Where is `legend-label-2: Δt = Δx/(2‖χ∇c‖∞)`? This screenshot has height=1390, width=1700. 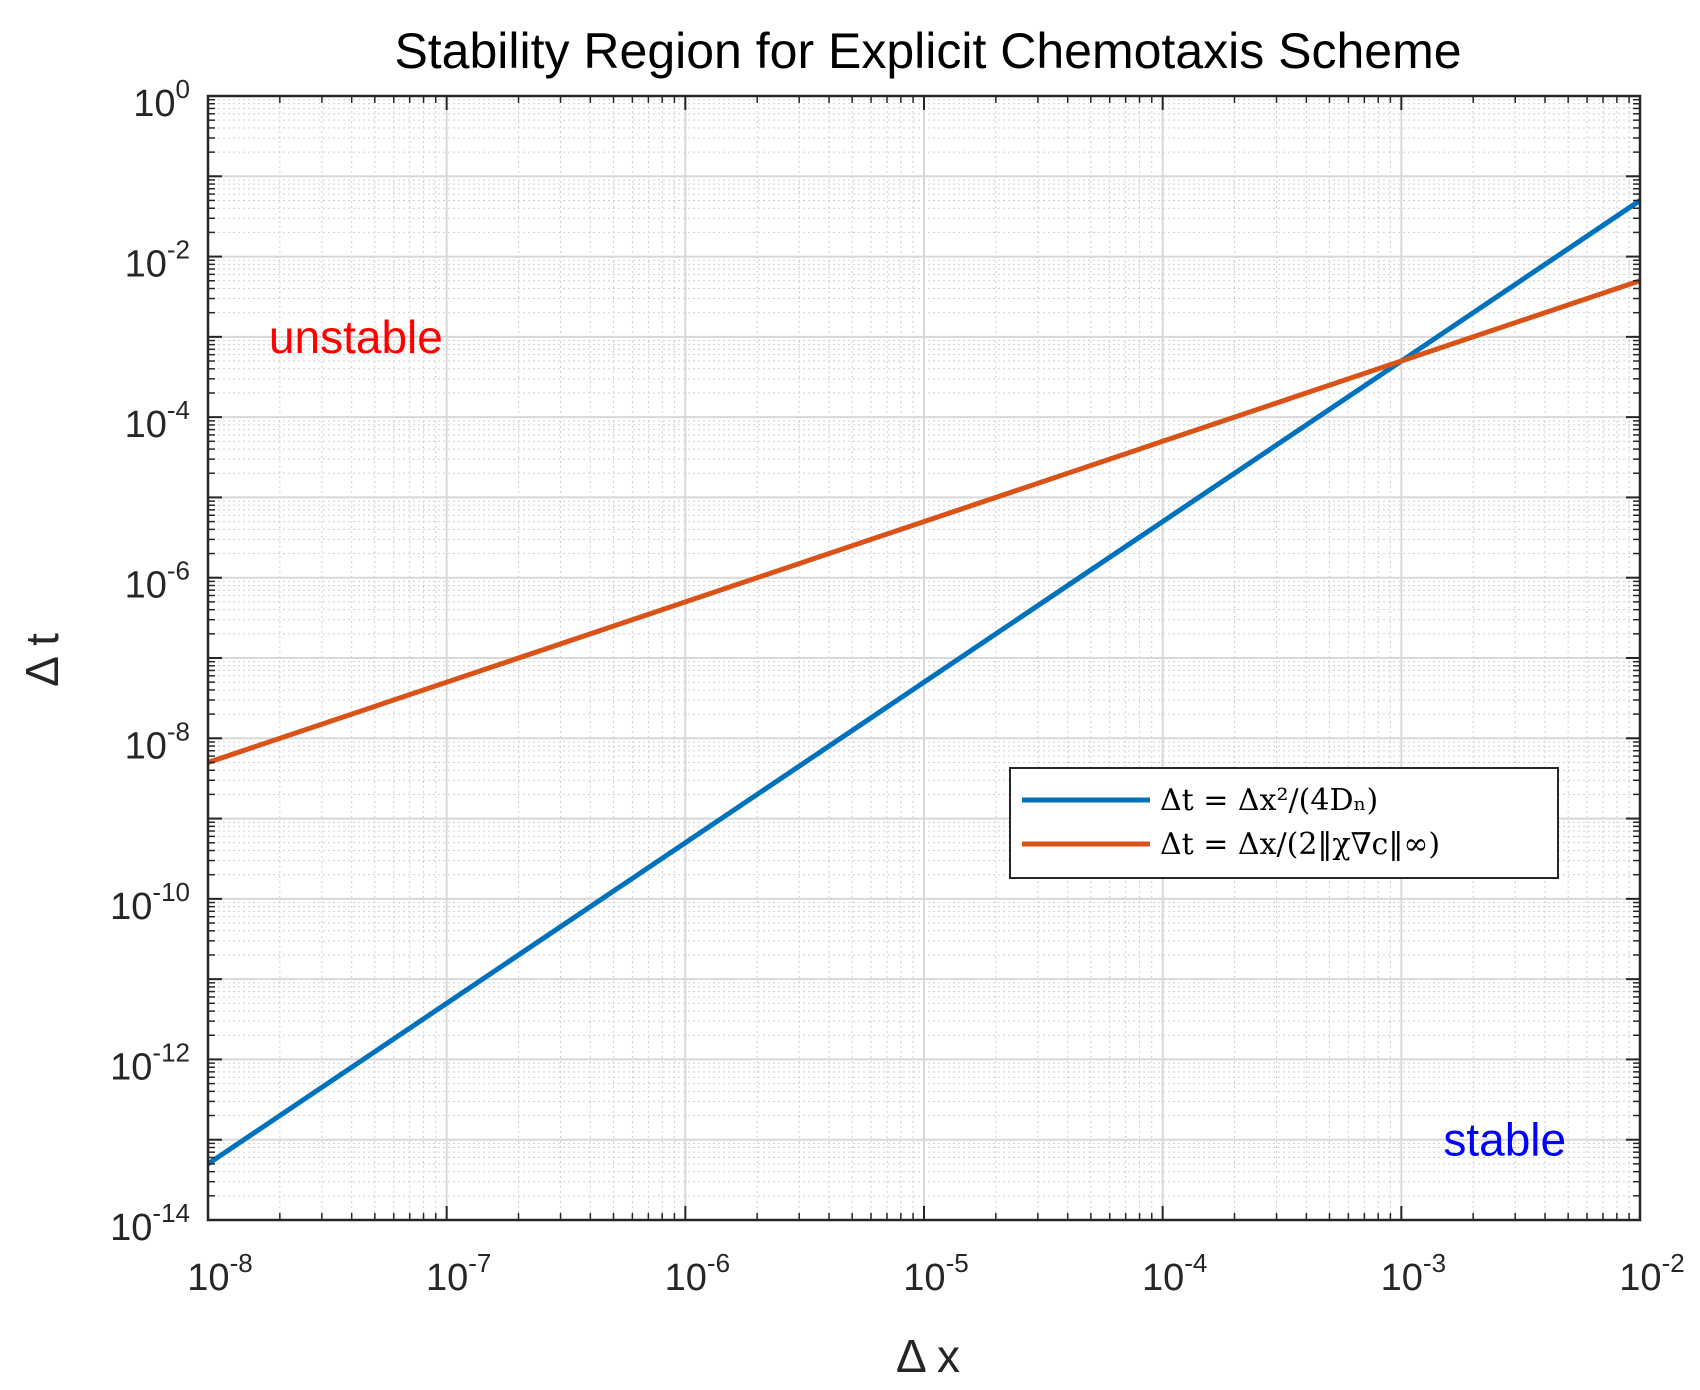 legend-label-2: Δt = Δx/(2‖χ∇c‖∞) is located at coordinates (1300, 844).